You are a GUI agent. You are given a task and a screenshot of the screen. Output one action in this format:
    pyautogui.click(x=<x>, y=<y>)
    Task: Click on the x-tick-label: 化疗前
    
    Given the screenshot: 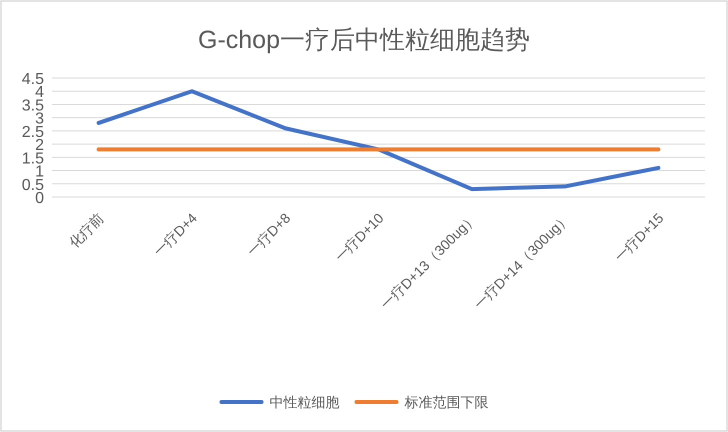 What is the action you would take?
    pyautogui.click(x=86, y=230)
    